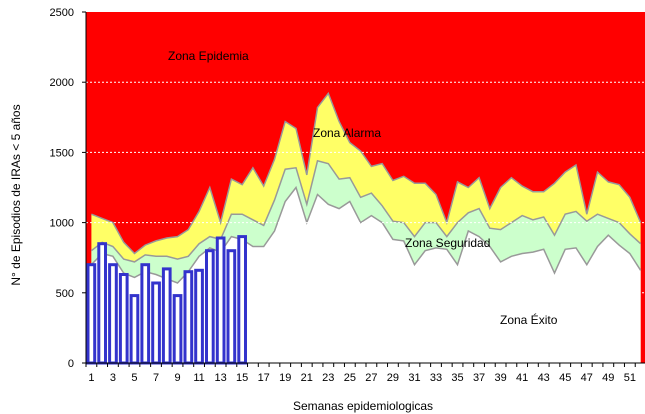 This screenshot has width=645, height=414. I want to click on zona-seguridad-label: Zona Seguridad, so click(447, 243).